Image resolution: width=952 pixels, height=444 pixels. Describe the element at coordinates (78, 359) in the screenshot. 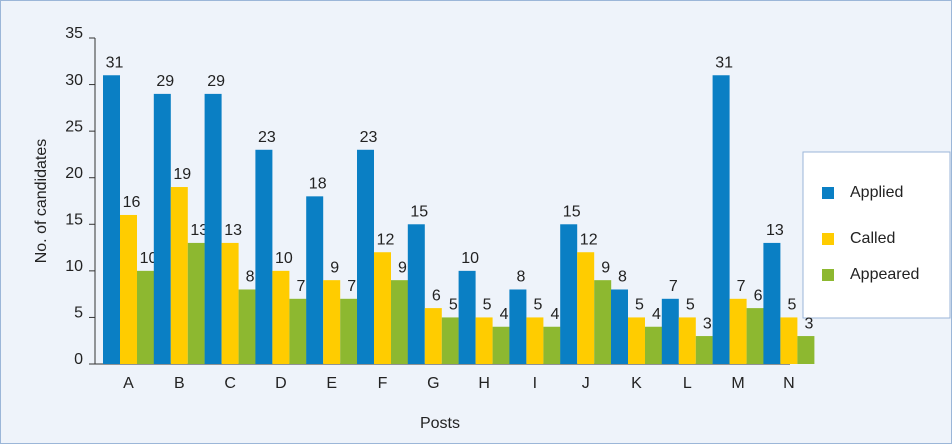

I see `y-tick-label: 0` at that location.